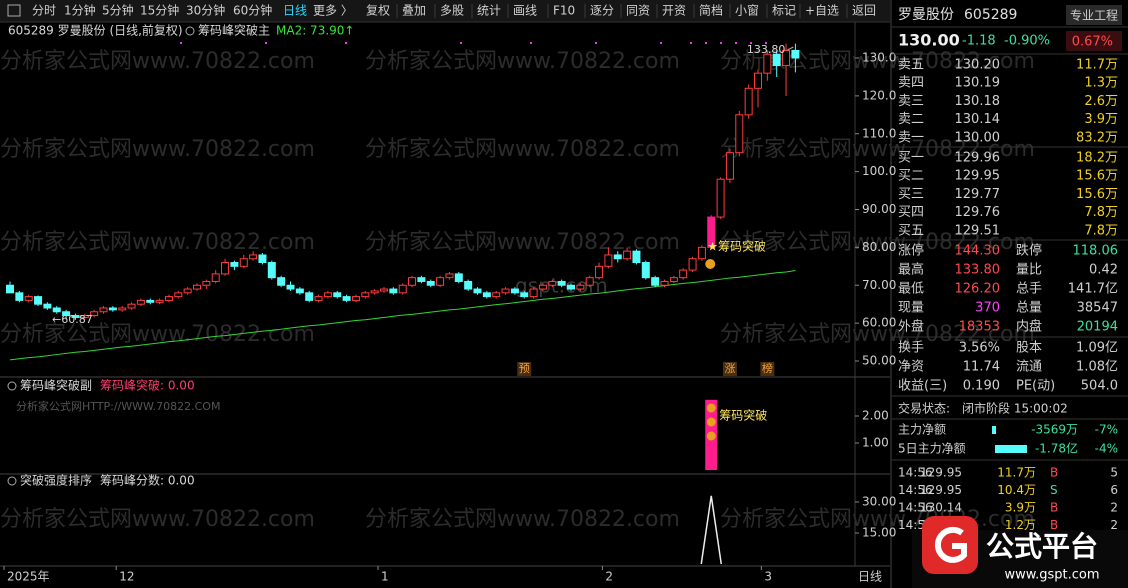  Describe the element at coordinates (911, 119) in the screenshot. I see `book-label: 卖二` at that location.